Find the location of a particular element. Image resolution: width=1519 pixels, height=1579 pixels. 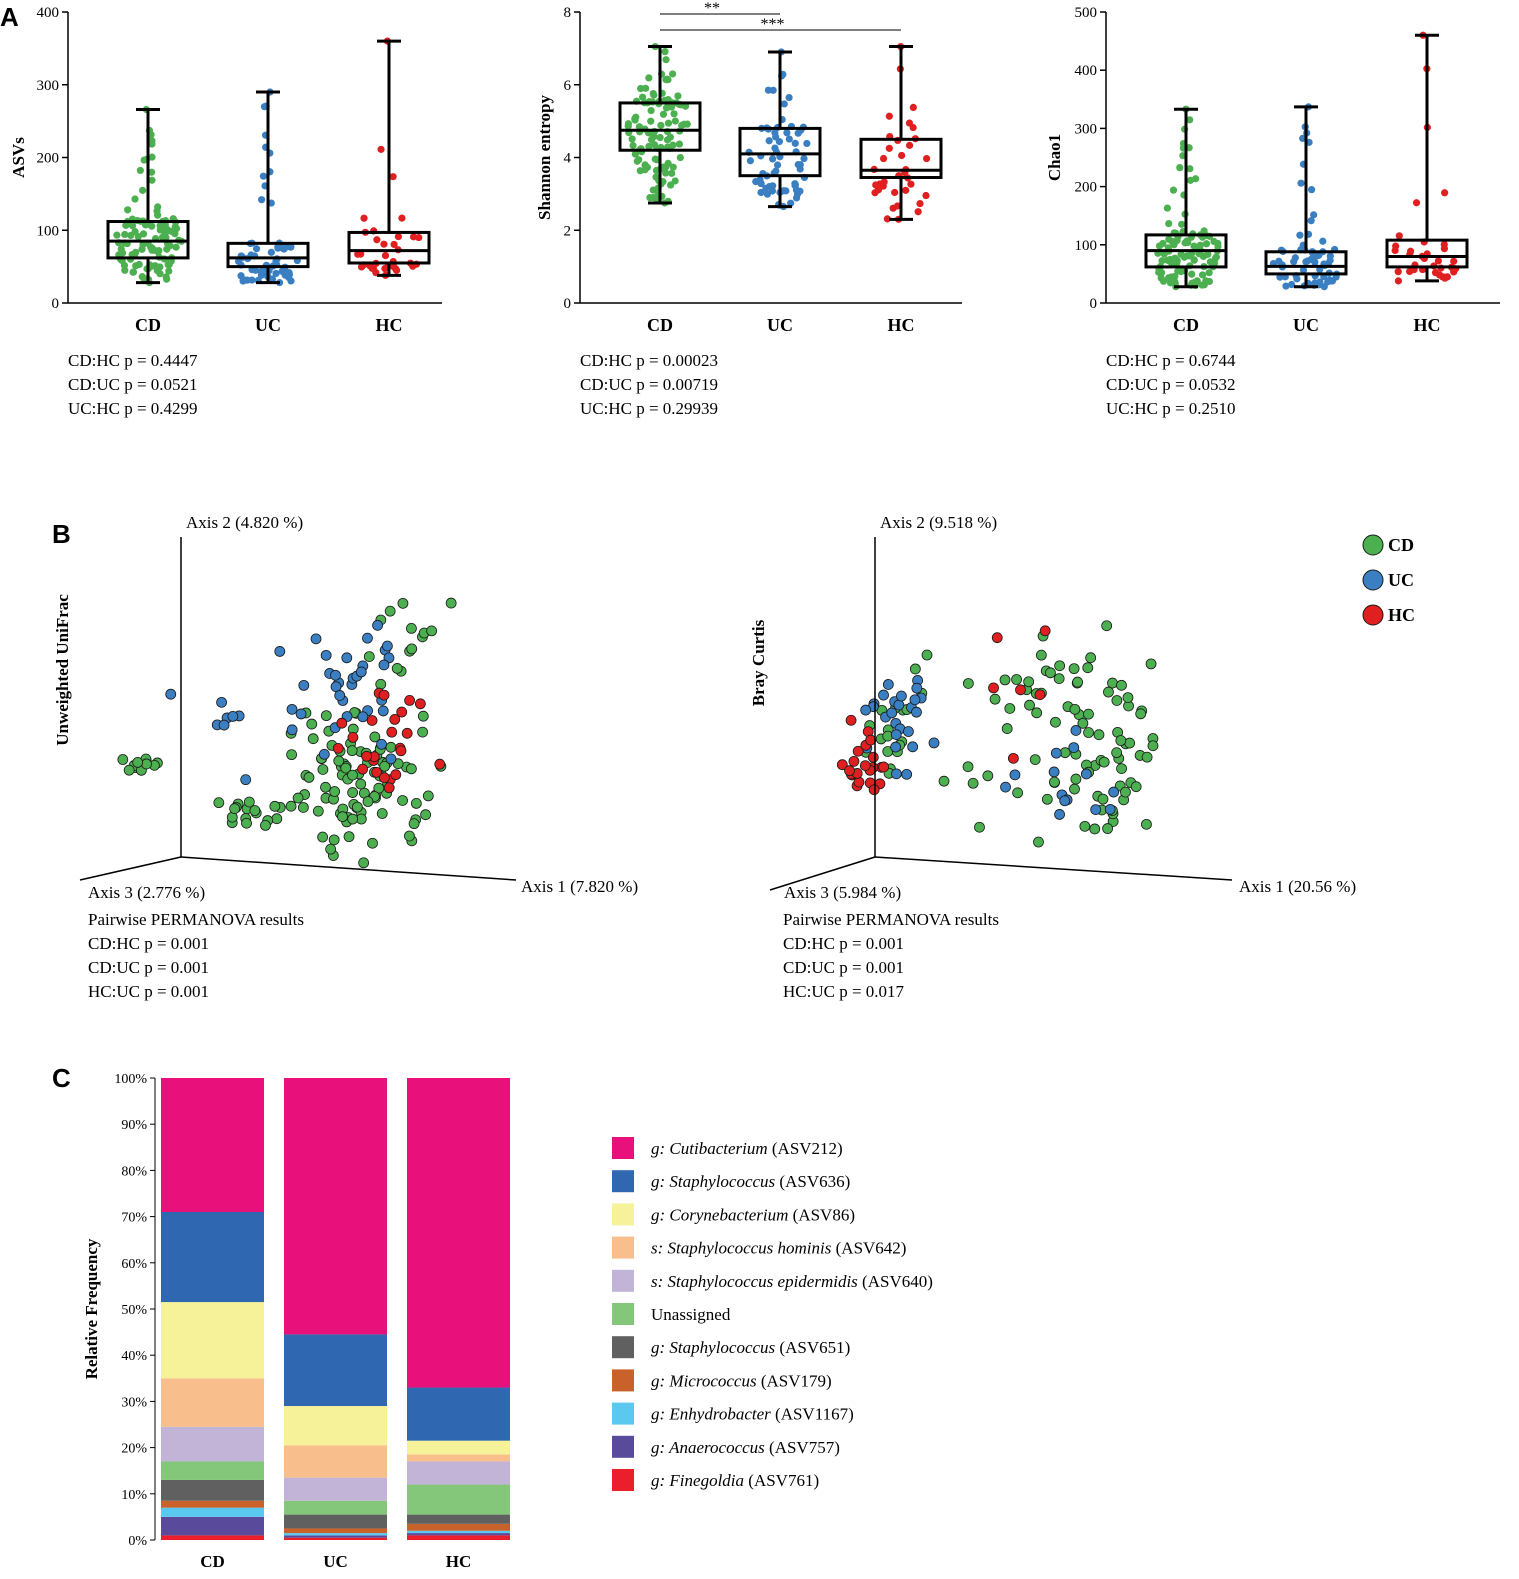

y-tick-label: 80% is located at coordinates (134, 1171).